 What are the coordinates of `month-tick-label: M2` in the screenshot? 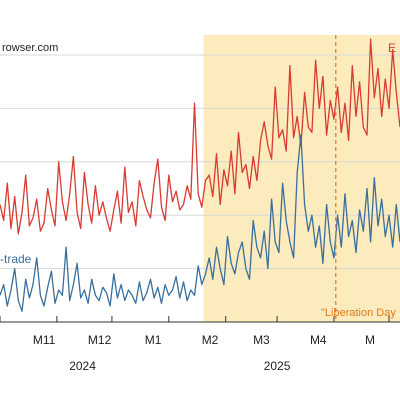 It's located at (210, 340).